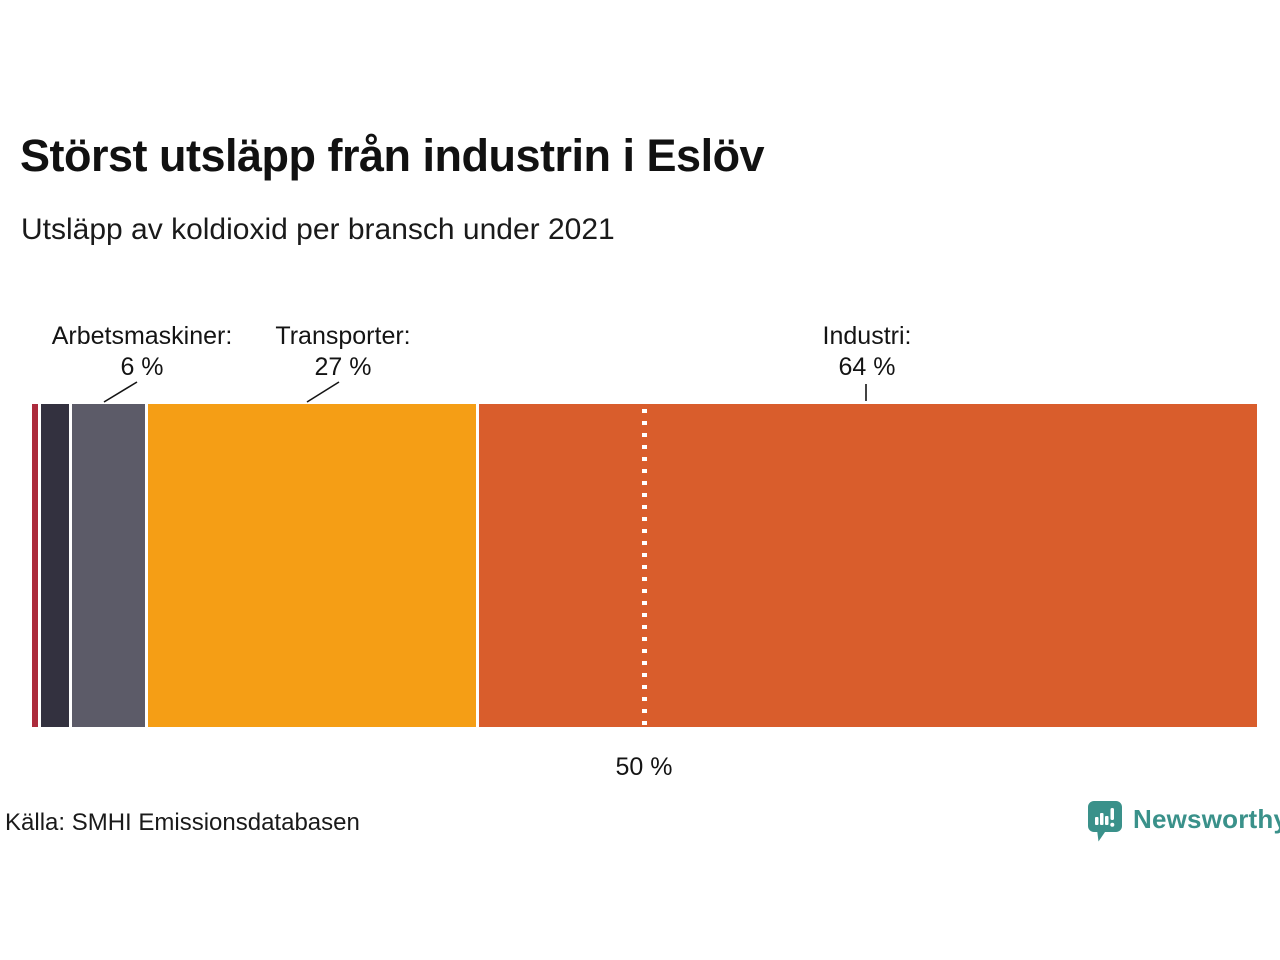  I want to click on annotation-label: Arbetsmaskiner:, so click(142, 336).